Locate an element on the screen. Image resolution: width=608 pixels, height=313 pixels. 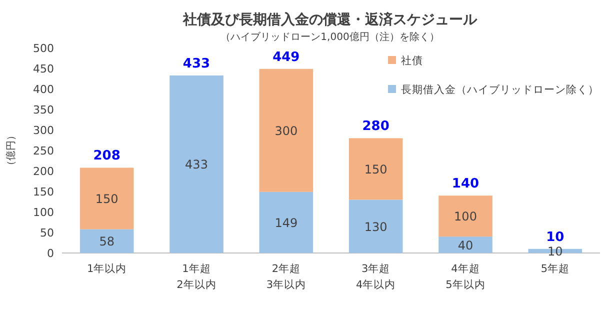
total-label: 280 is located at coordinates (376, 126).